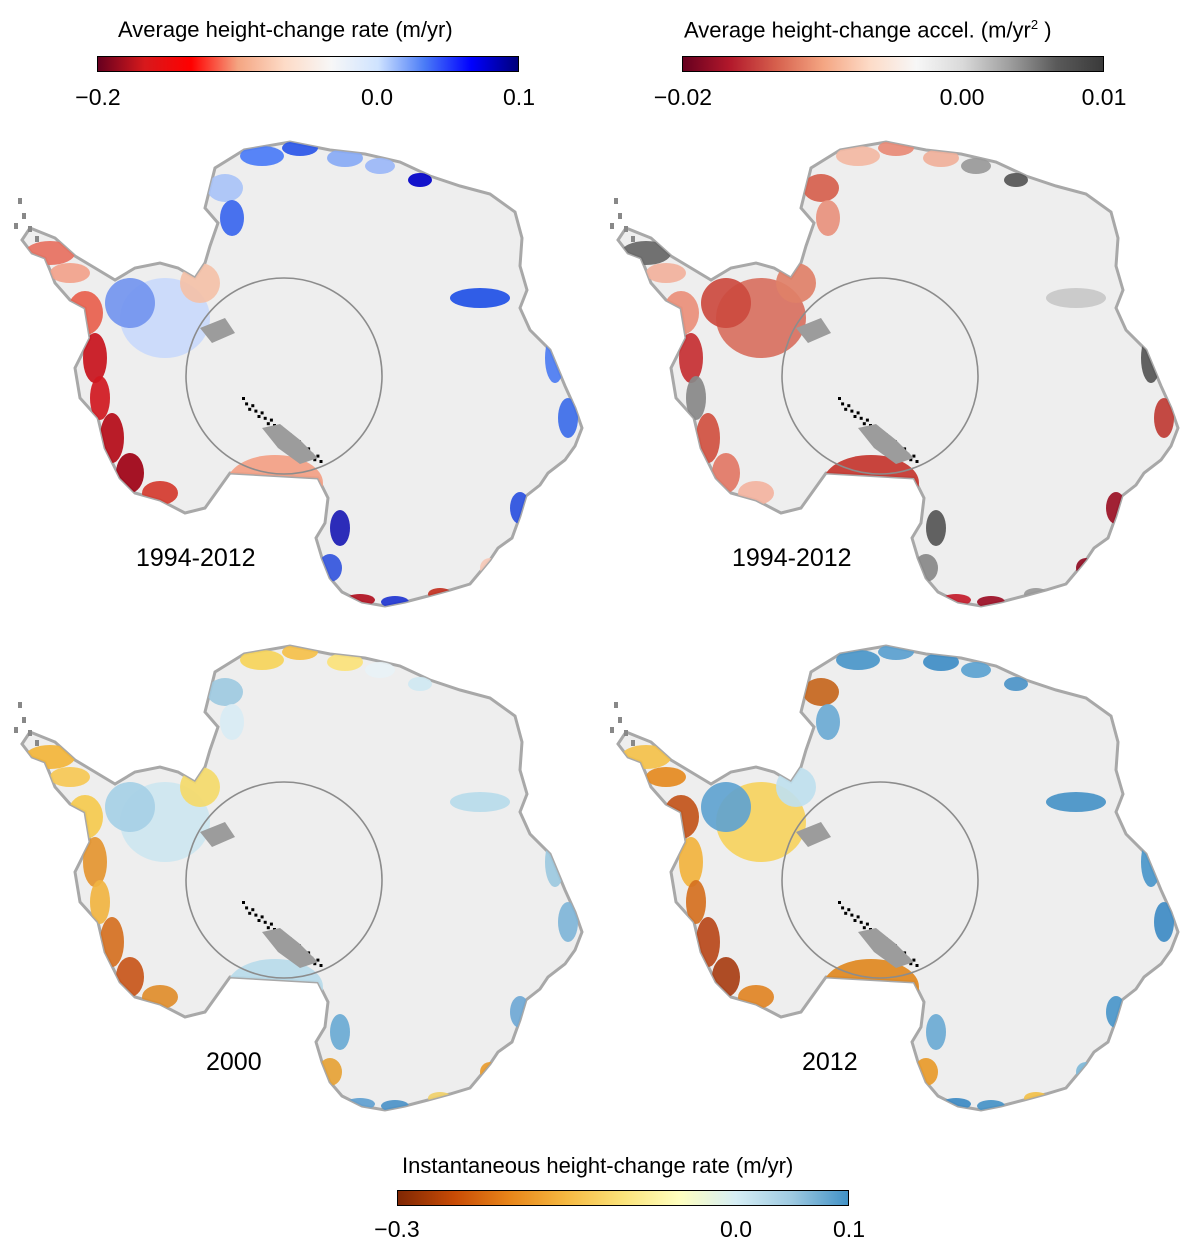 Image resolution: width=1192 pixels, height=1256 pixels. Describe the element at coordinates (736, 1229) in the screenshot. I see `inst-tick-zero: 0.0` at that location.